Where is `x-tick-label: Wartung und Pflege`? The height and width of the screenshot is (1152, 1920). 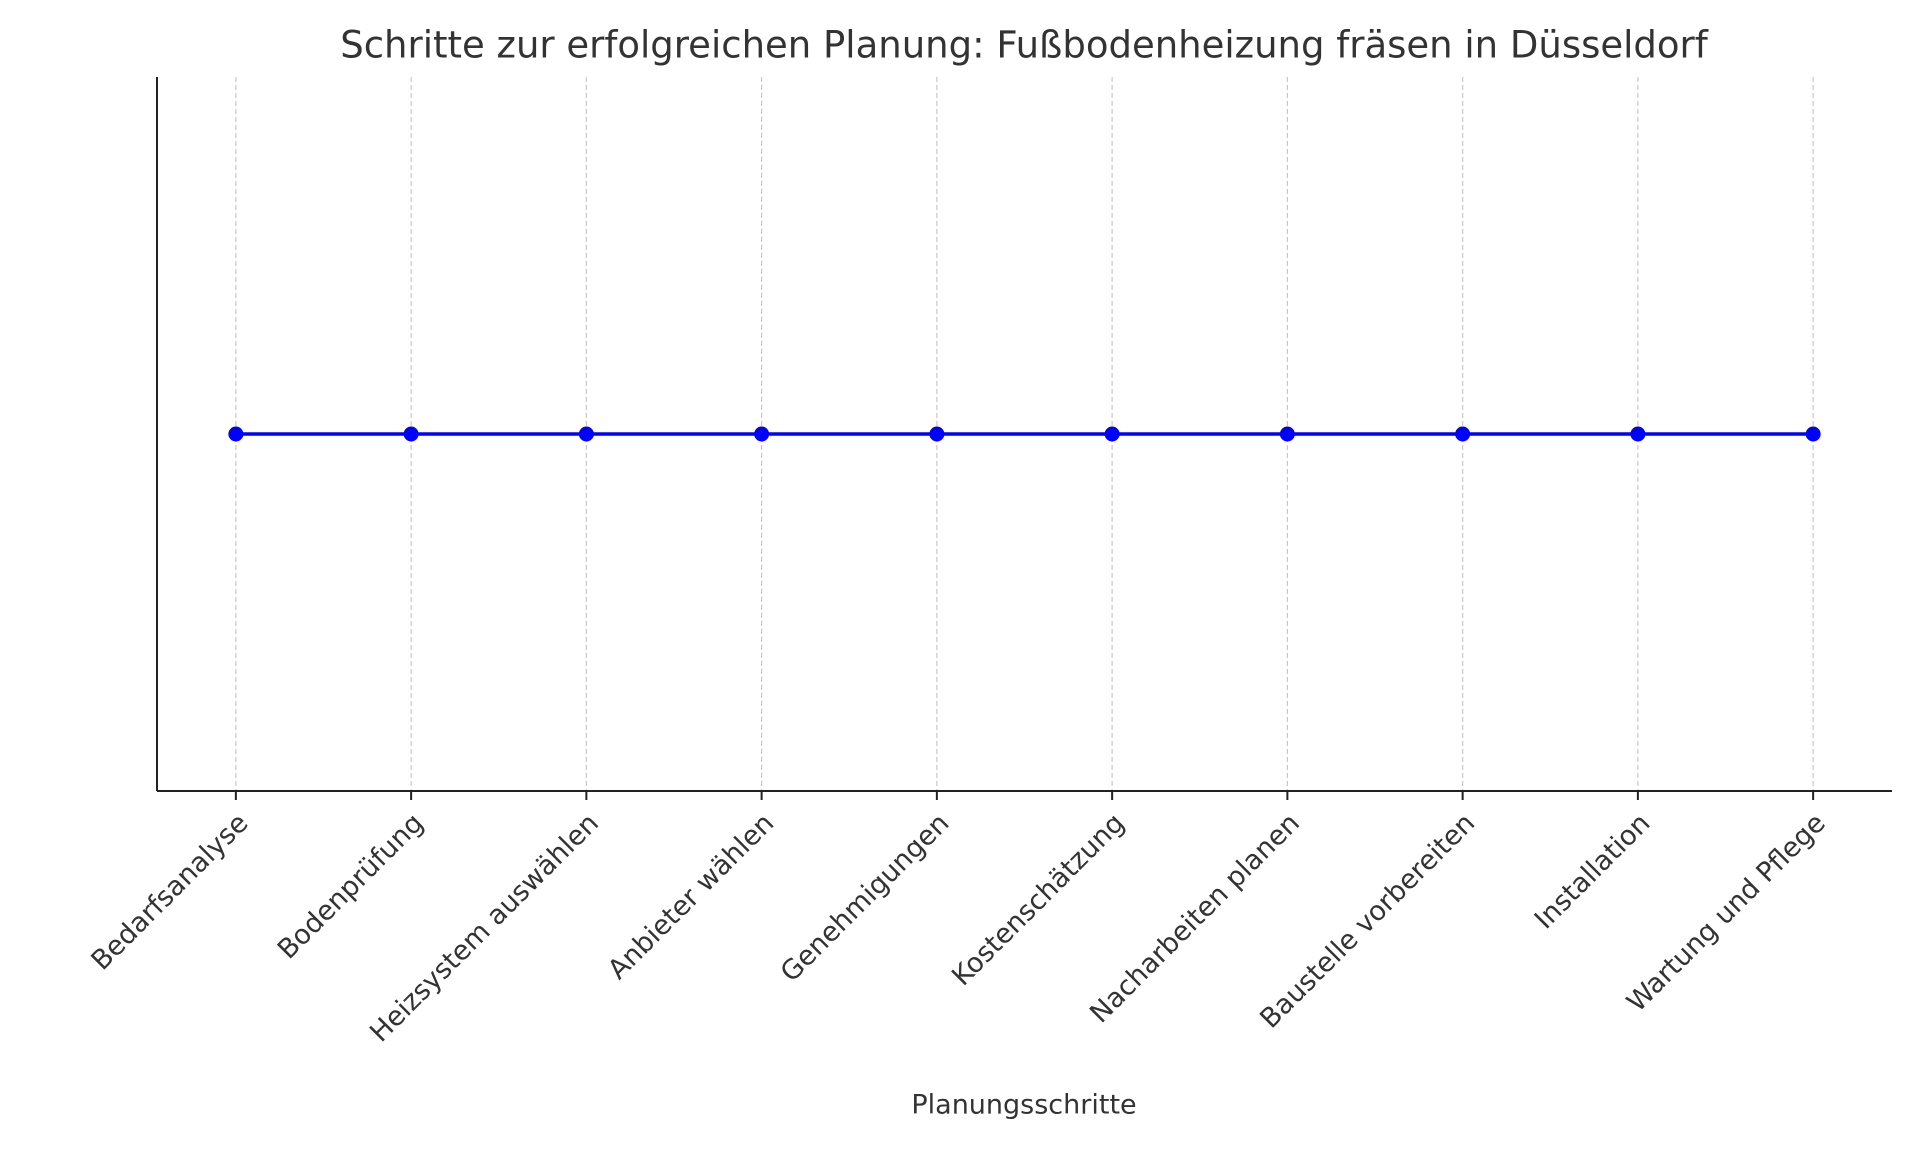 x-tick-label: Wartung und Pflege is located at coordinates (1726, 913).